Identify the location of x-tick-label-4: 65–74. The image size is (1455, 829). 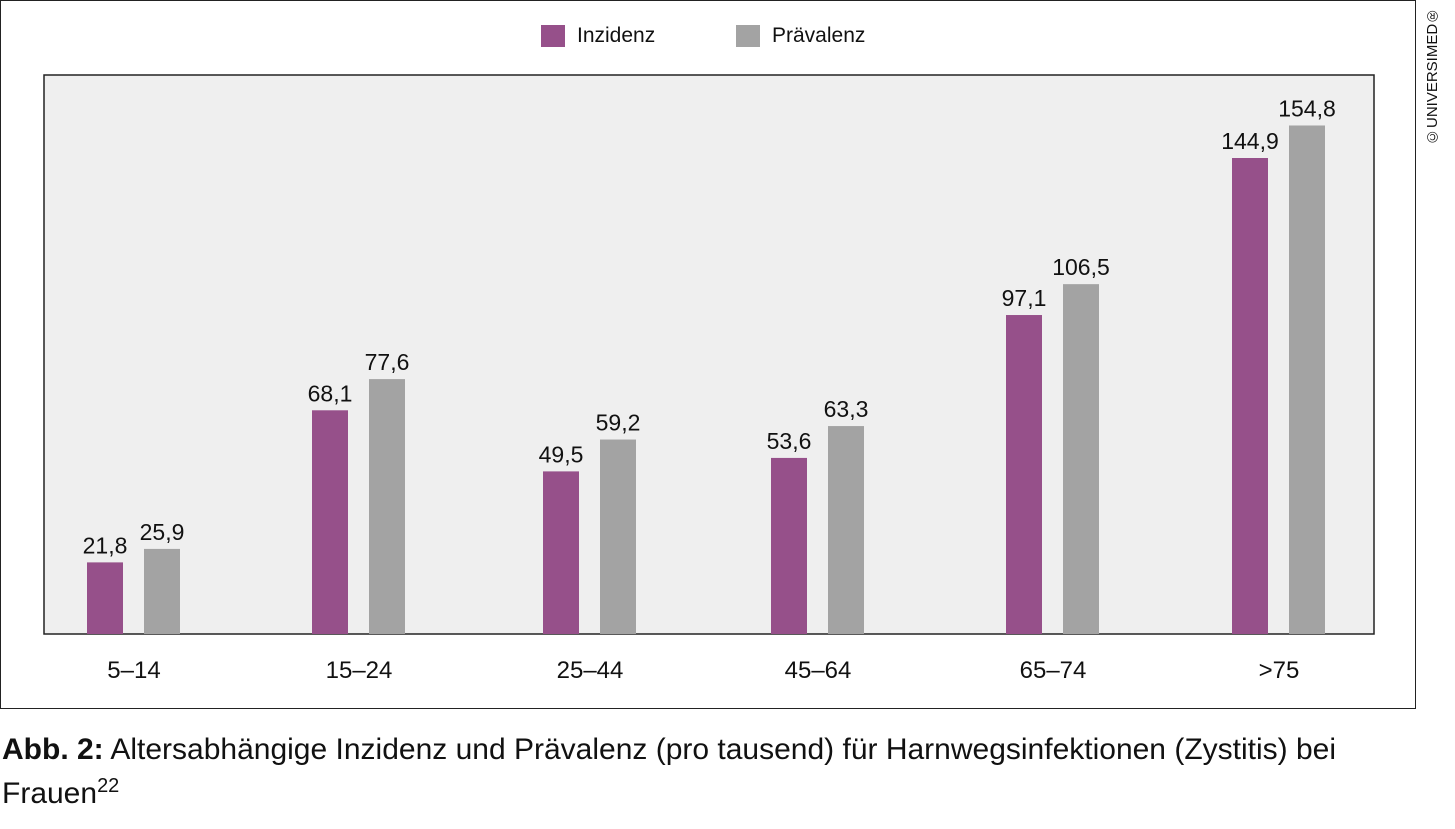
(1053, 670).